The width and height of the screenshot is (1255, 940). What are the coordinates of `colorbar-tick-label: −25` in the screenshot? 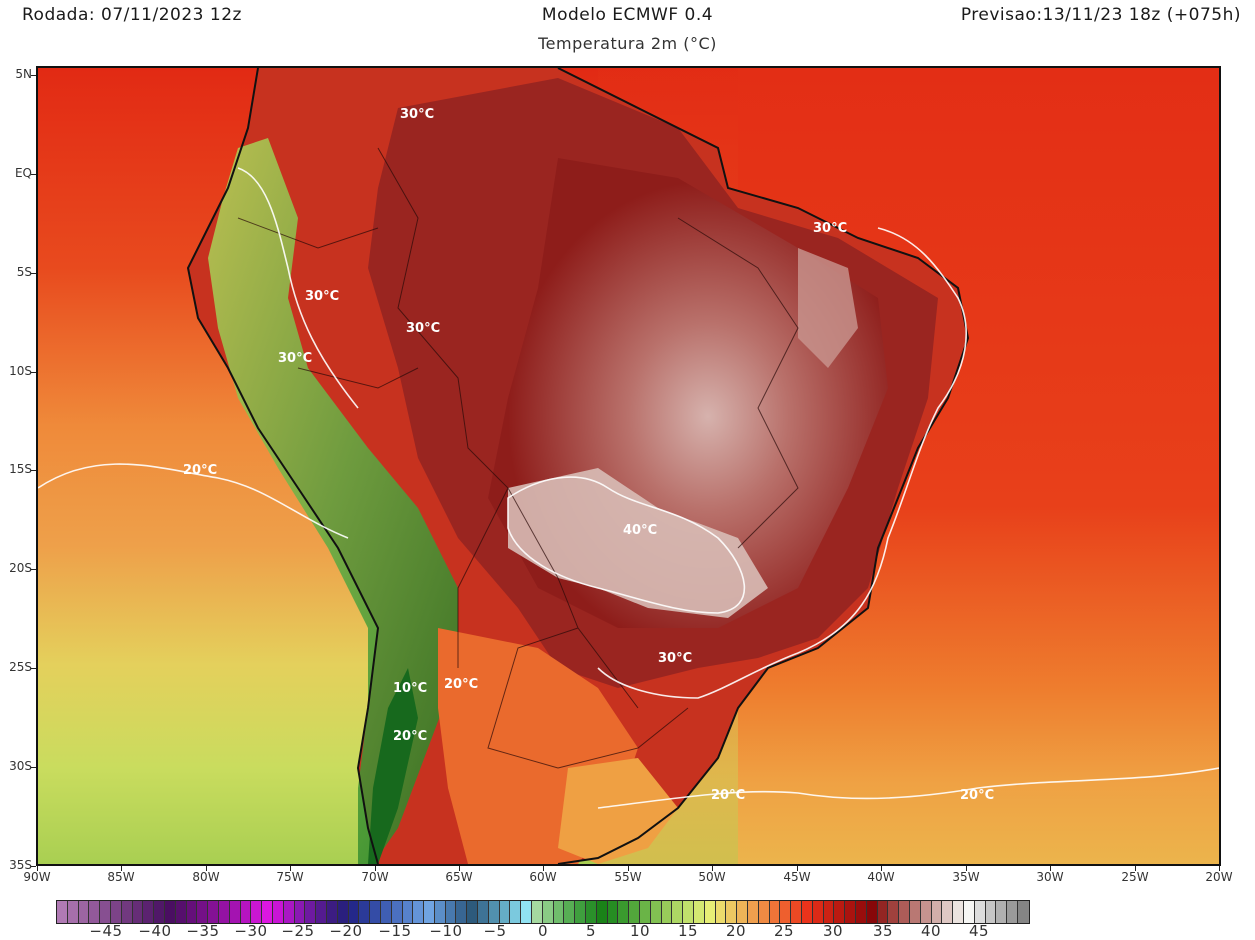 It's located at (298, 931).